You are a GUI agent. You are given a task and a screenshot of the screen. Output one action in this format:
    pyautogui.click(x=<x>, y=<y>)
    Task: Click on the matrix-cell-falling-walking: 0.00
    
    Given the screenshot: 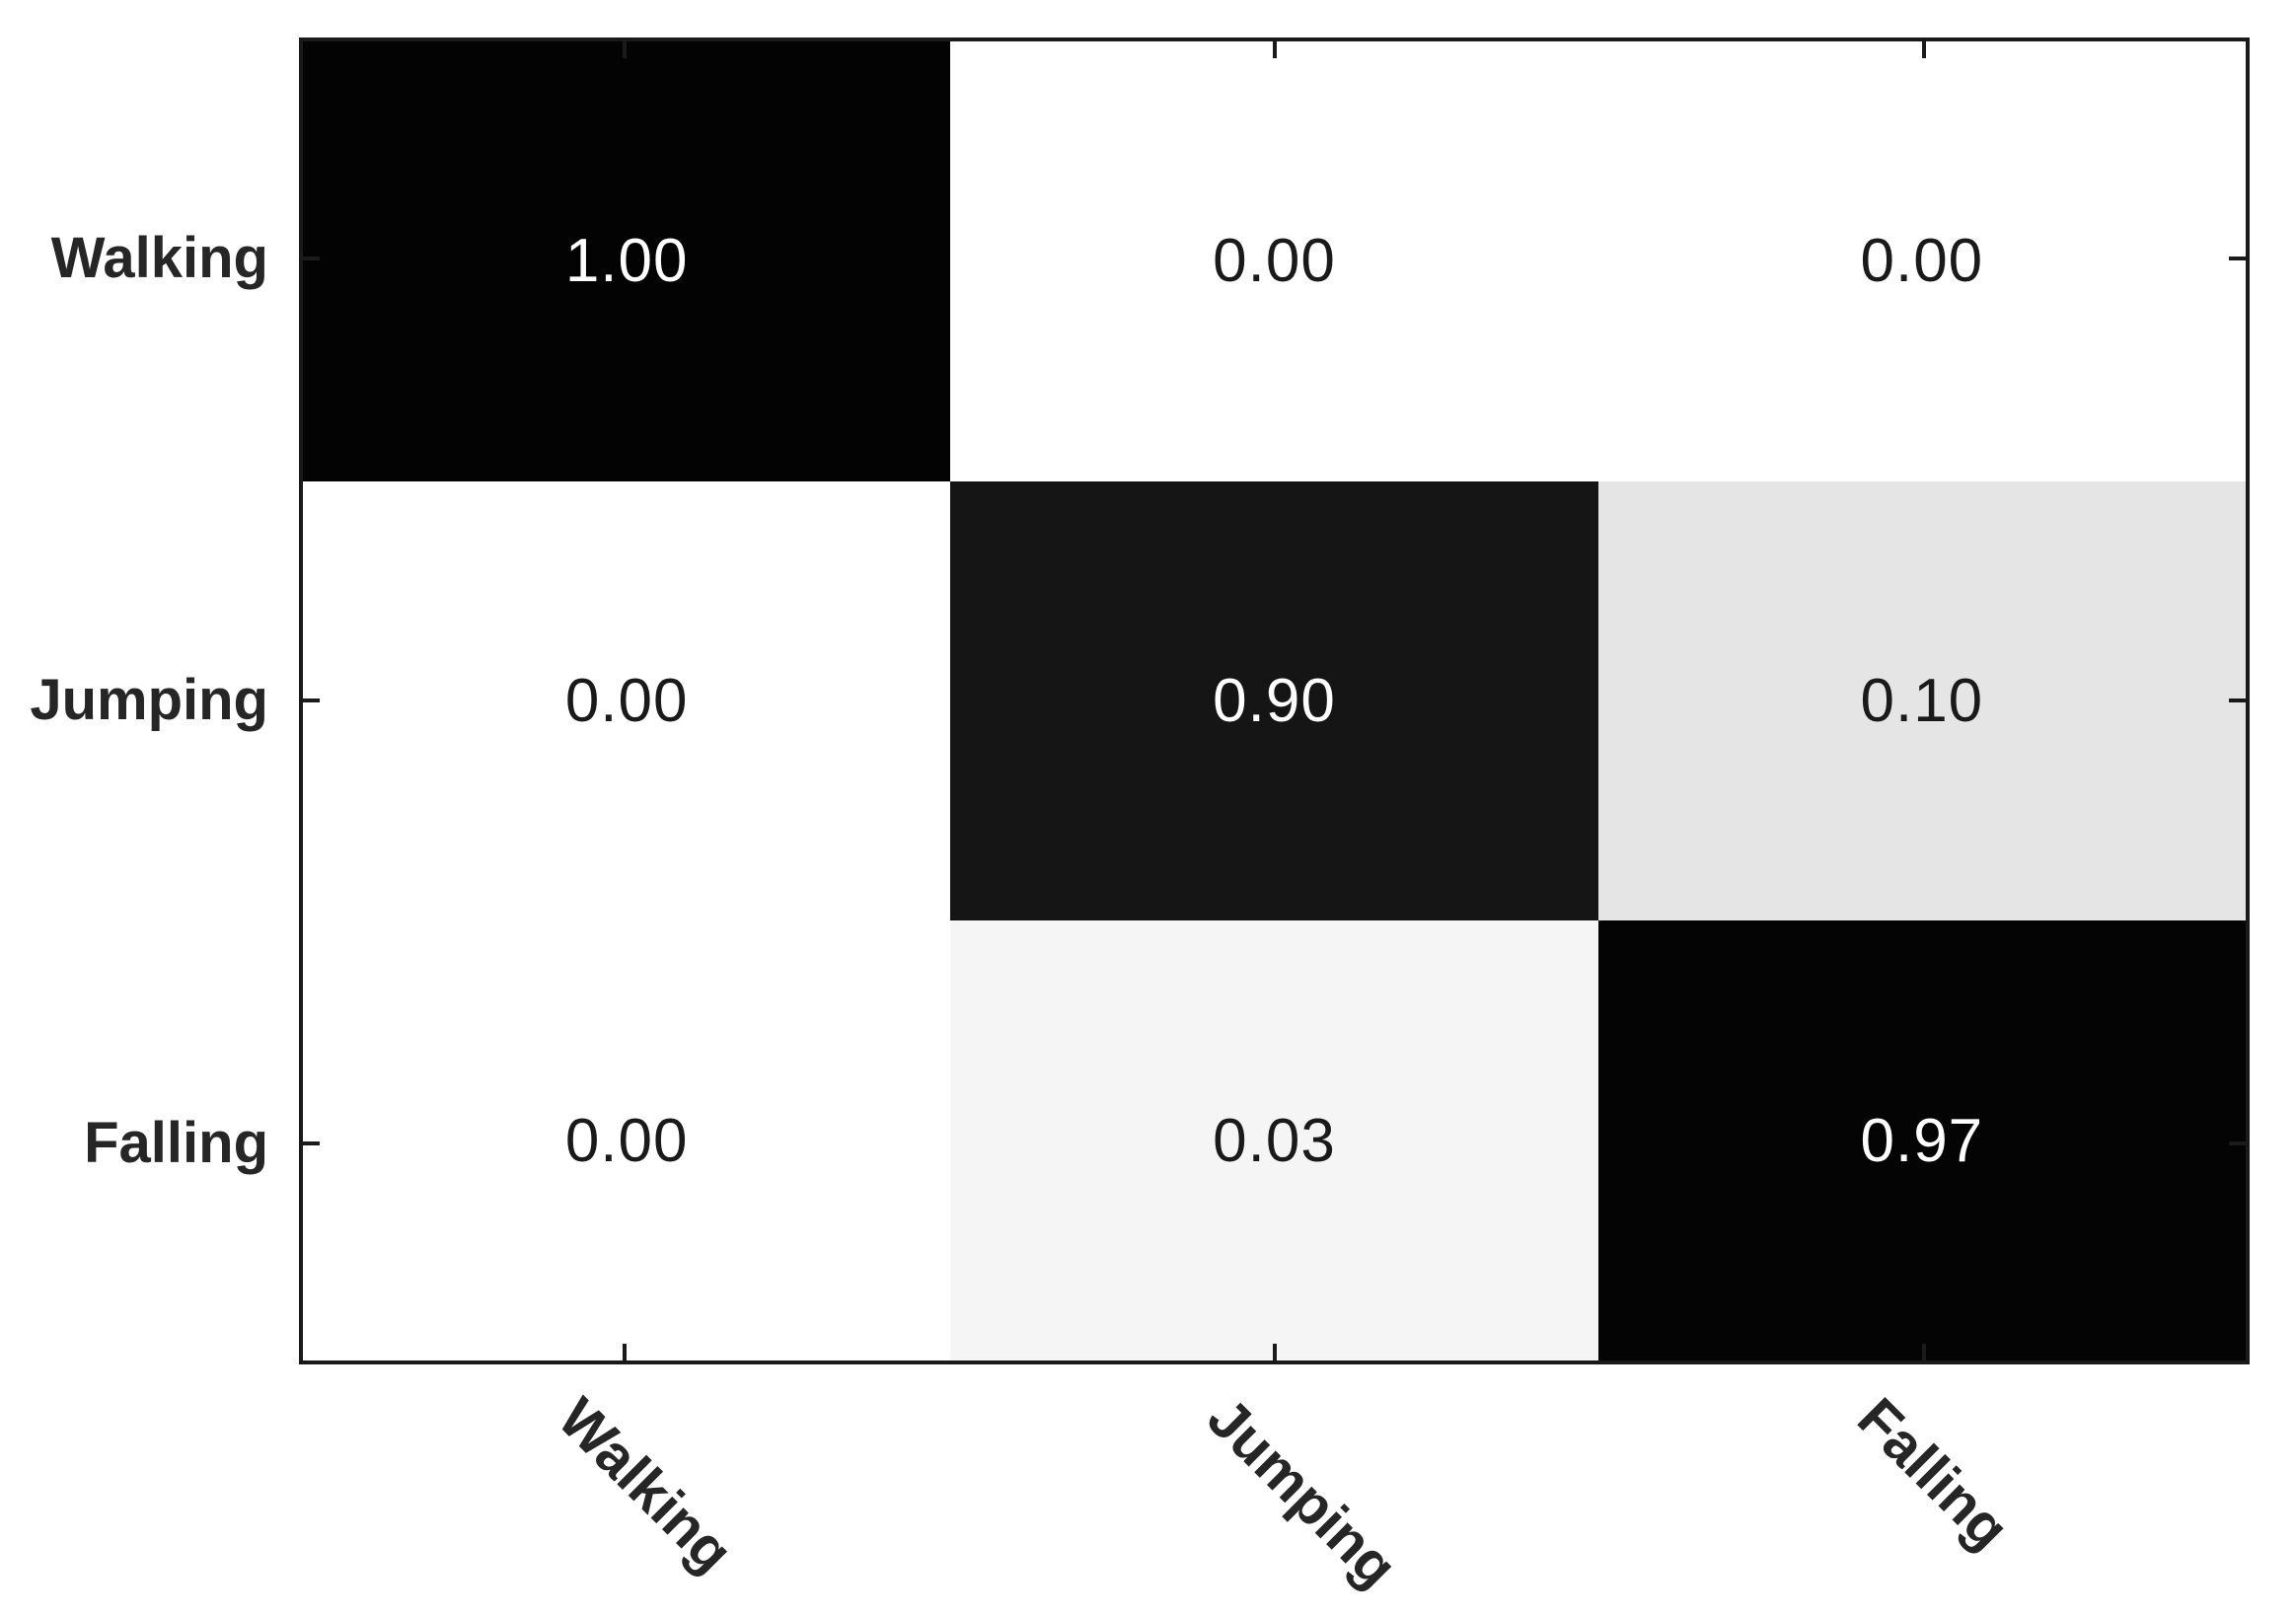 What is the action you would take?
    pyautogui.click(x=627, y=1140)
    